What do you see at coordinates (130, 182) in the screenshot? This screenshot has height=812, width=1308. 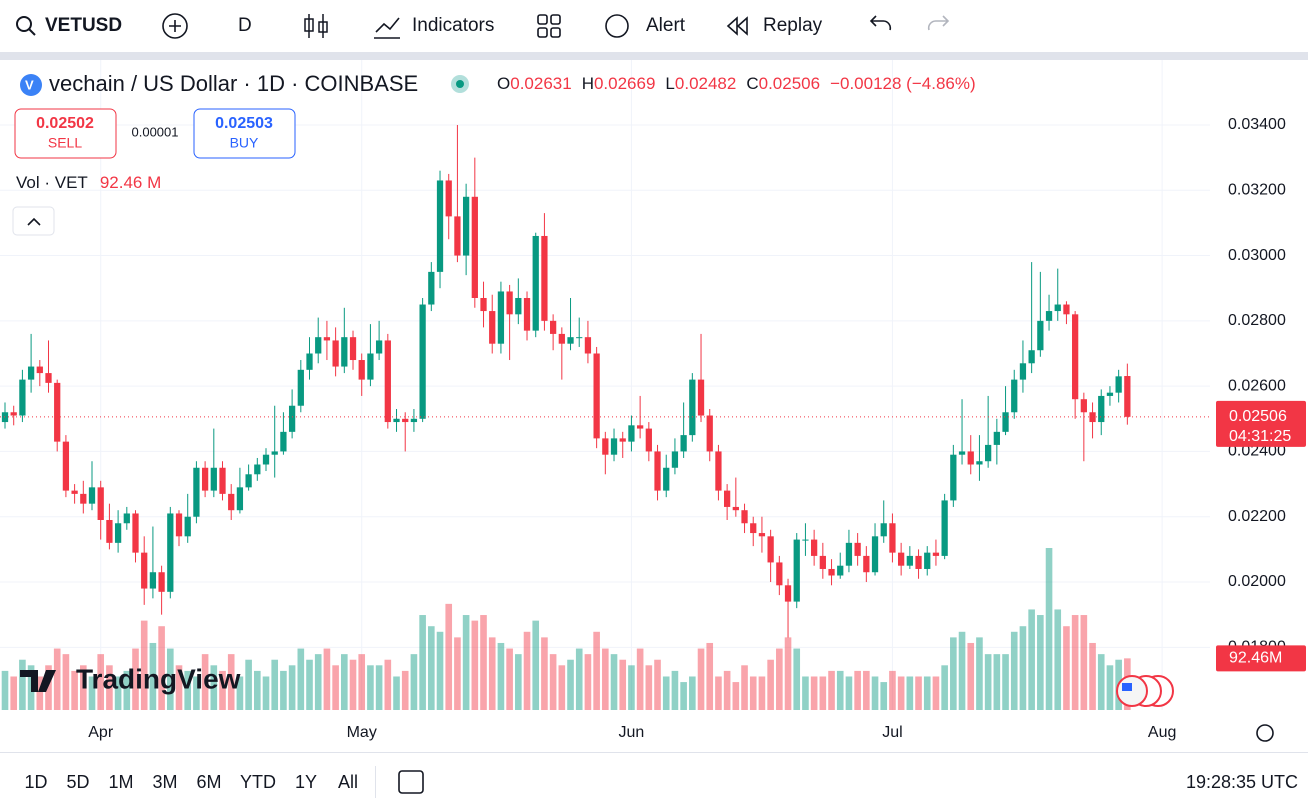 I see `volume-legend-value: 92.46 M` at bounding box center [130, 182].